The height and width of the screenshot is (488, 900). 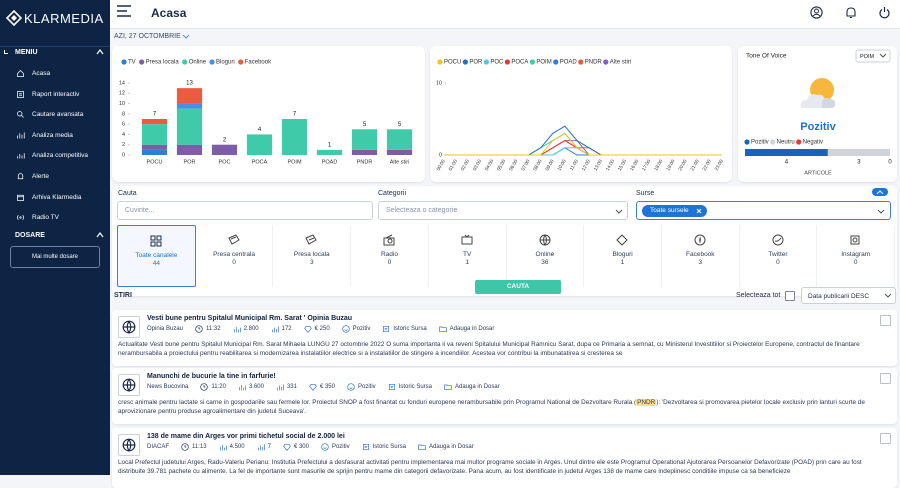 I want to click on channel-label: Presa locala, so click(x=311, y=254).